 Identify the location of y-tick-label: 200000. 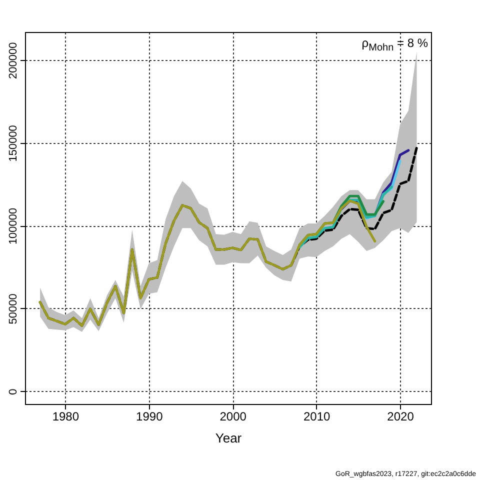
(14, 61).